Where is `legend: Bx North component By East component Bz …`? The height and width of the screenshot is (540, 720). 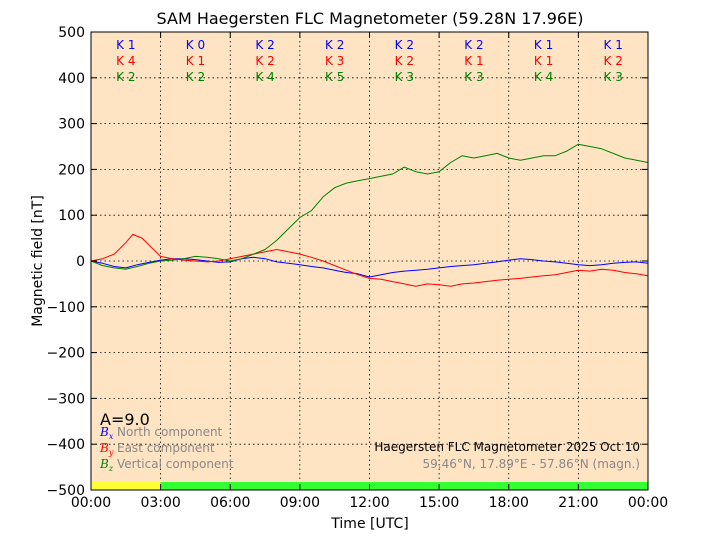 legend: Bx North component By East component Bz … is located at coordinates (166, 449).